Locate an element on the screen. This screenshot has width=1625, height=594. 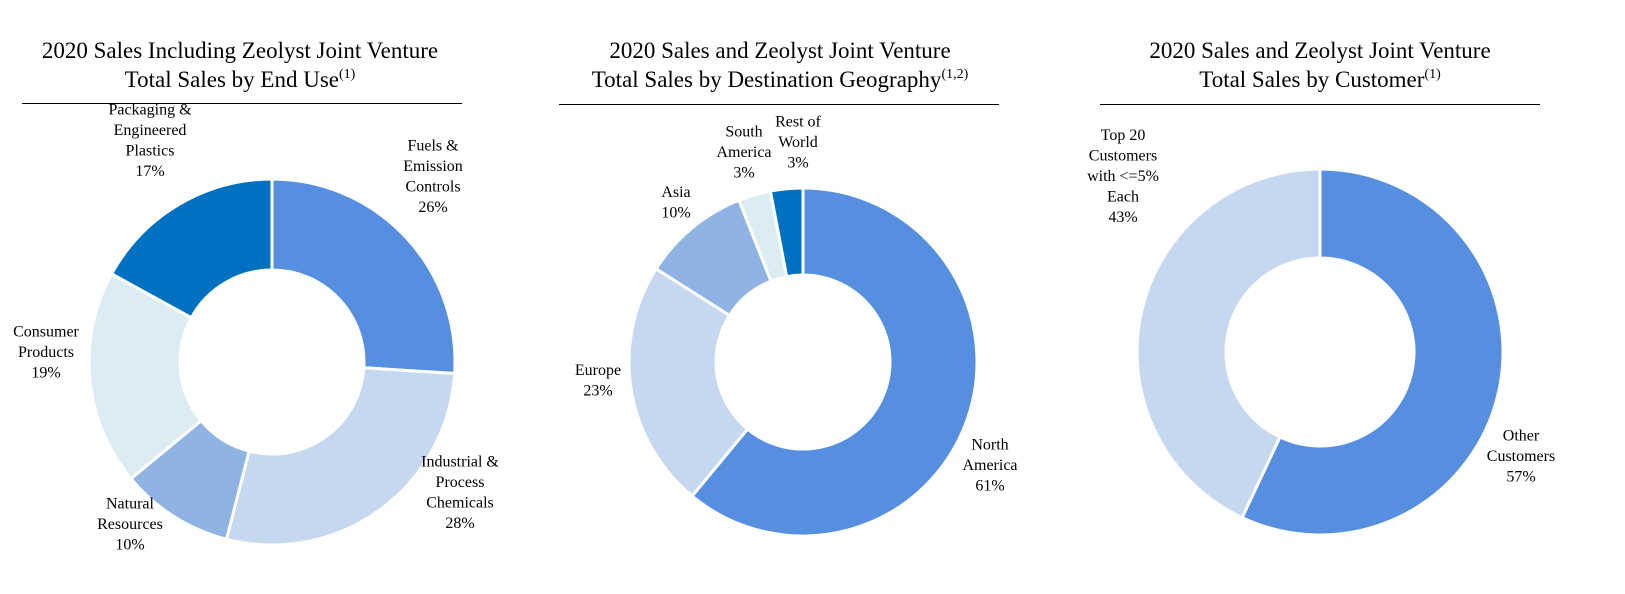
slice-label-line: Process is located at coordinates (460, 482).